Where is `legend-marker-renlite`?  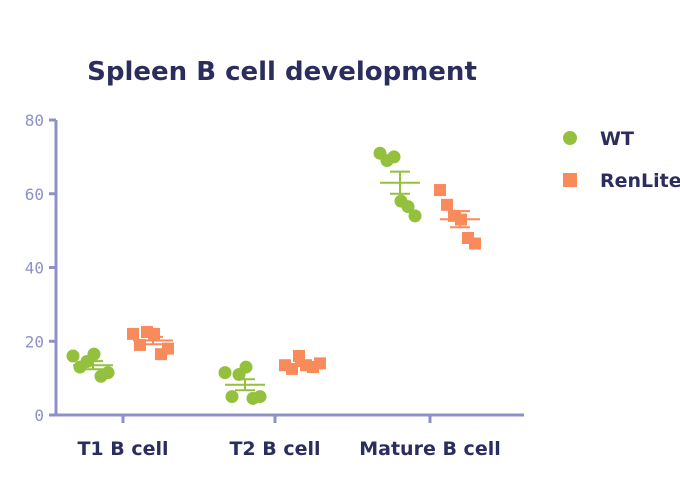
legend-marker-renlite is located at coordinates (570, 180).